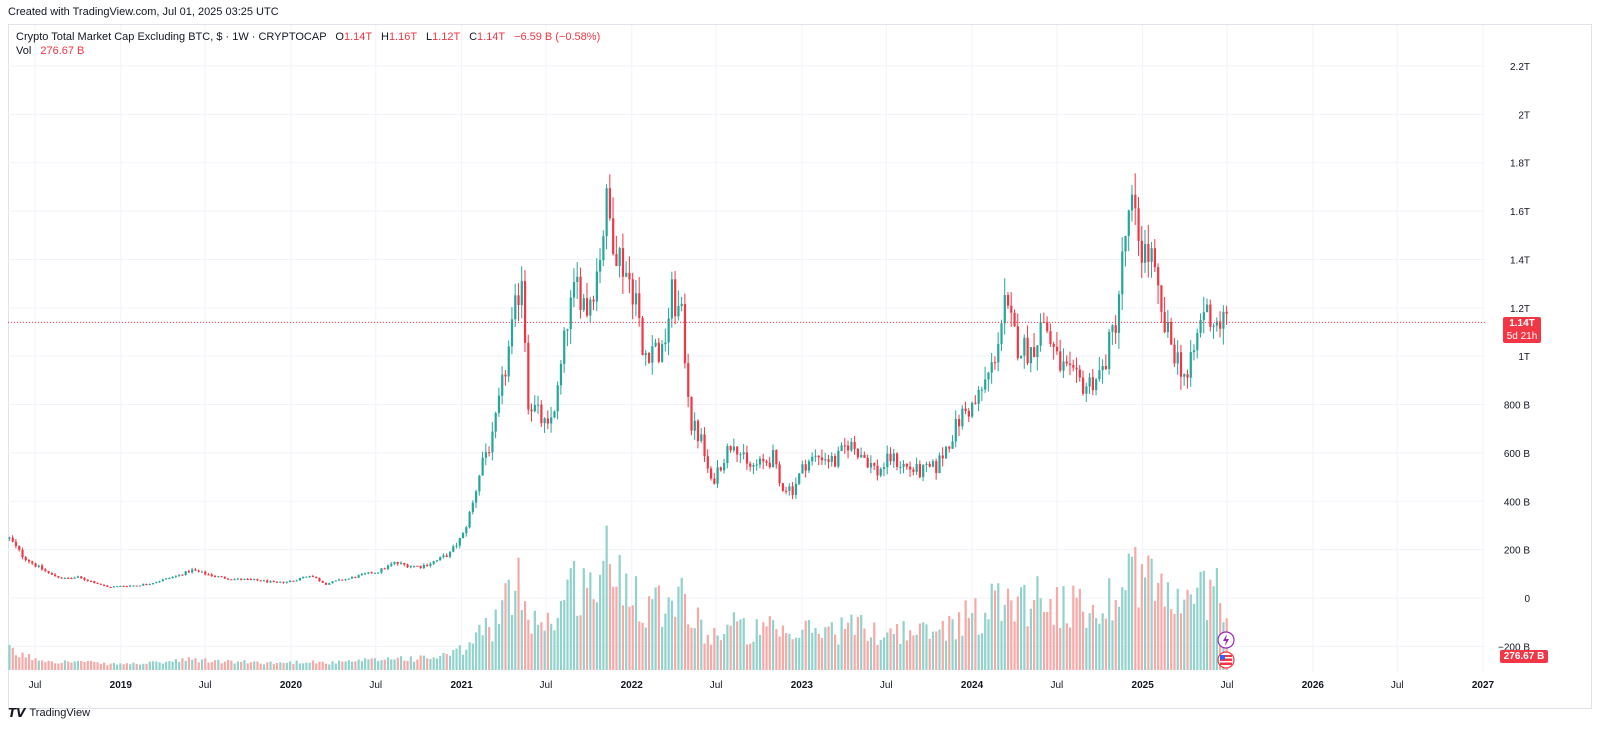 The width and height of the screenshot is (1600, 741). What do you see at coordinates (24, 51) in the screenshot?
I see `legend-volume-label: Vol` at bounding box center [24, 51].